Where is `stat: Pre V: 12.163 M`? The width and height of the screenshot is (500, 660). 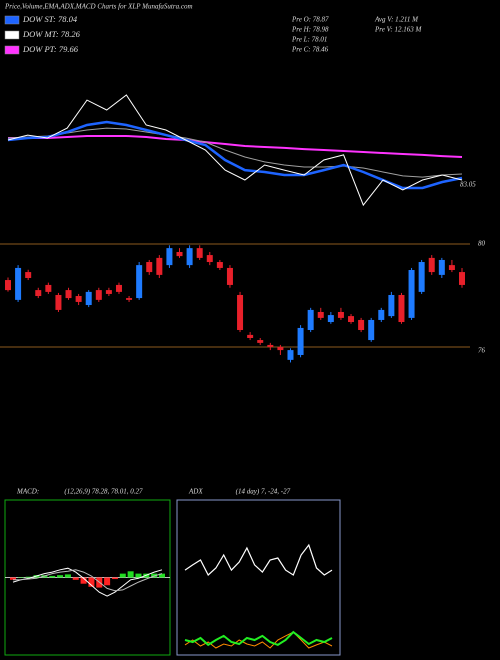
stat: Pre V: 12.163 M is located at coordinates (398, 30).